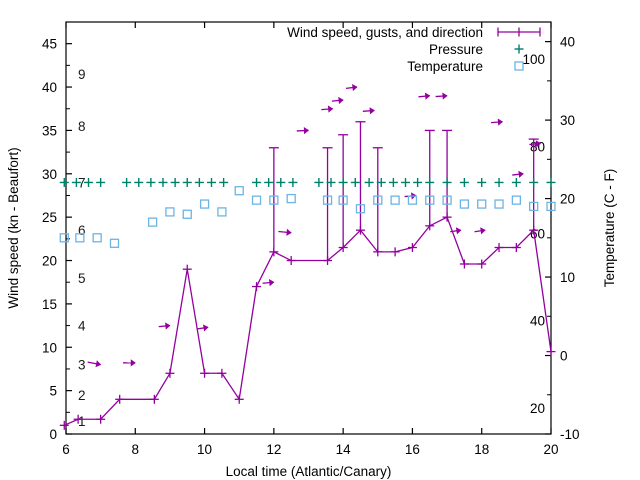 The image size is (640, 480). What do you see at coordinates (82, 395) in the screenshot?
I see `beaufort-label: 2` at bounding box center [82, 395].